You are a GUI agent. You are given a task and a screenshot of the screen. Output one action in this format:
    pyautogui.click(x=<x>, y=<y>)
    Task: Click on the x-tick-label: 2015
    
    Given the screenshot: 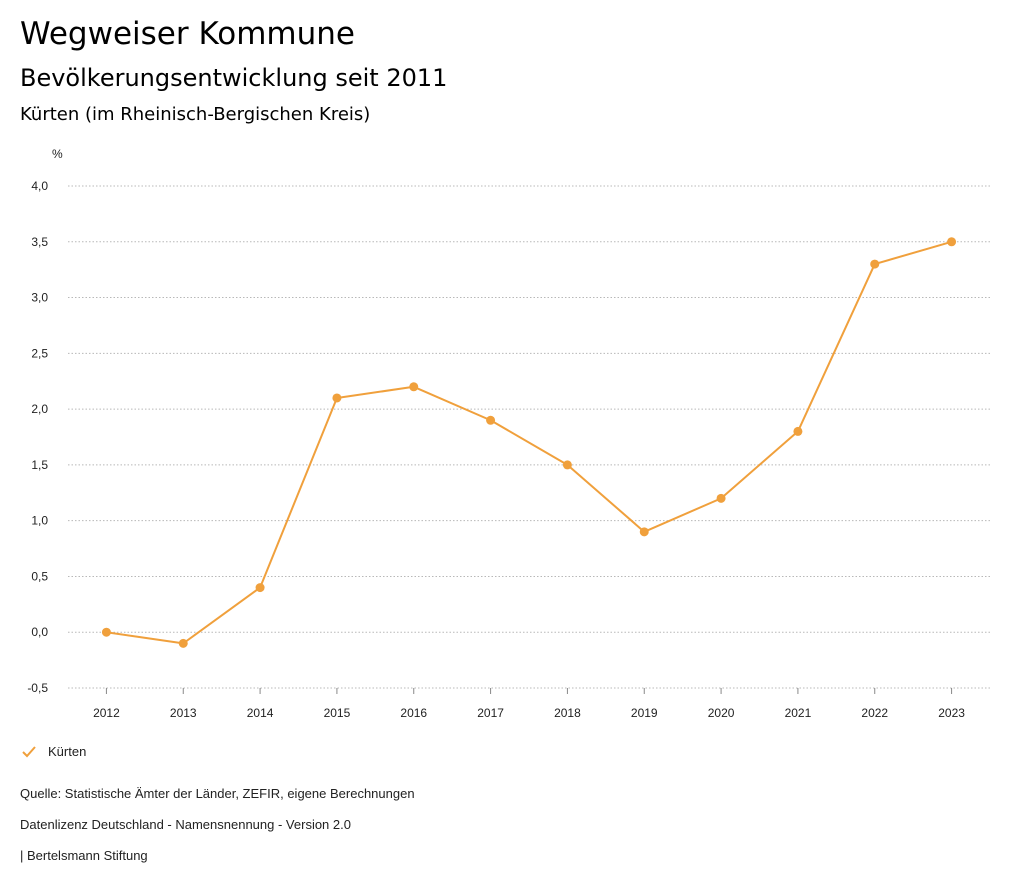 What is the action you would take?
    pyautogui.click(x=337, y=713)
    